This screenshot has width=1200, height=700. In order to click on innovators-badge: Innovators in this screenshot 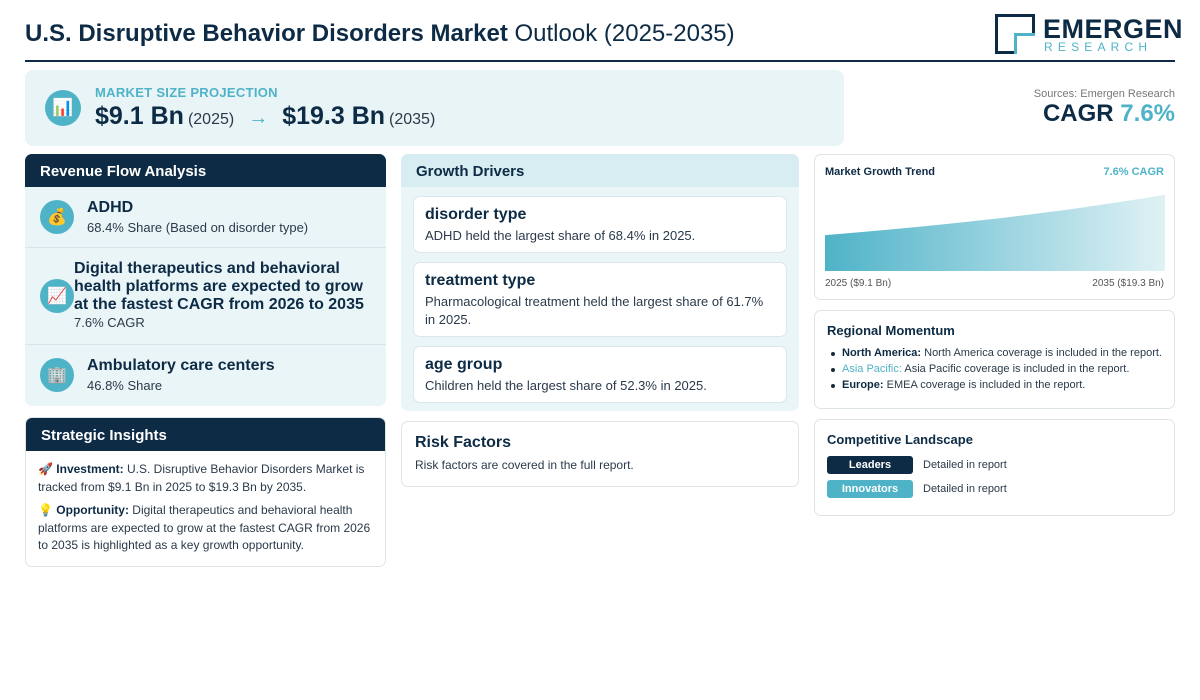, I will do `click(870, 489)`.